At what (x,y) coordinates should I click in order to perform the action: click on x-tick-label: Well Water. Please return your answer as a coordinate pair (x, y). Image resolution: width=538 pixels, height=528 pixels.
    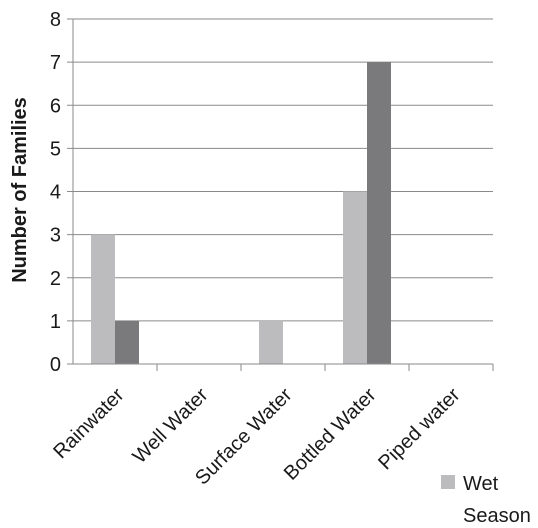
    Looking at the image, I should click on (171, 426).